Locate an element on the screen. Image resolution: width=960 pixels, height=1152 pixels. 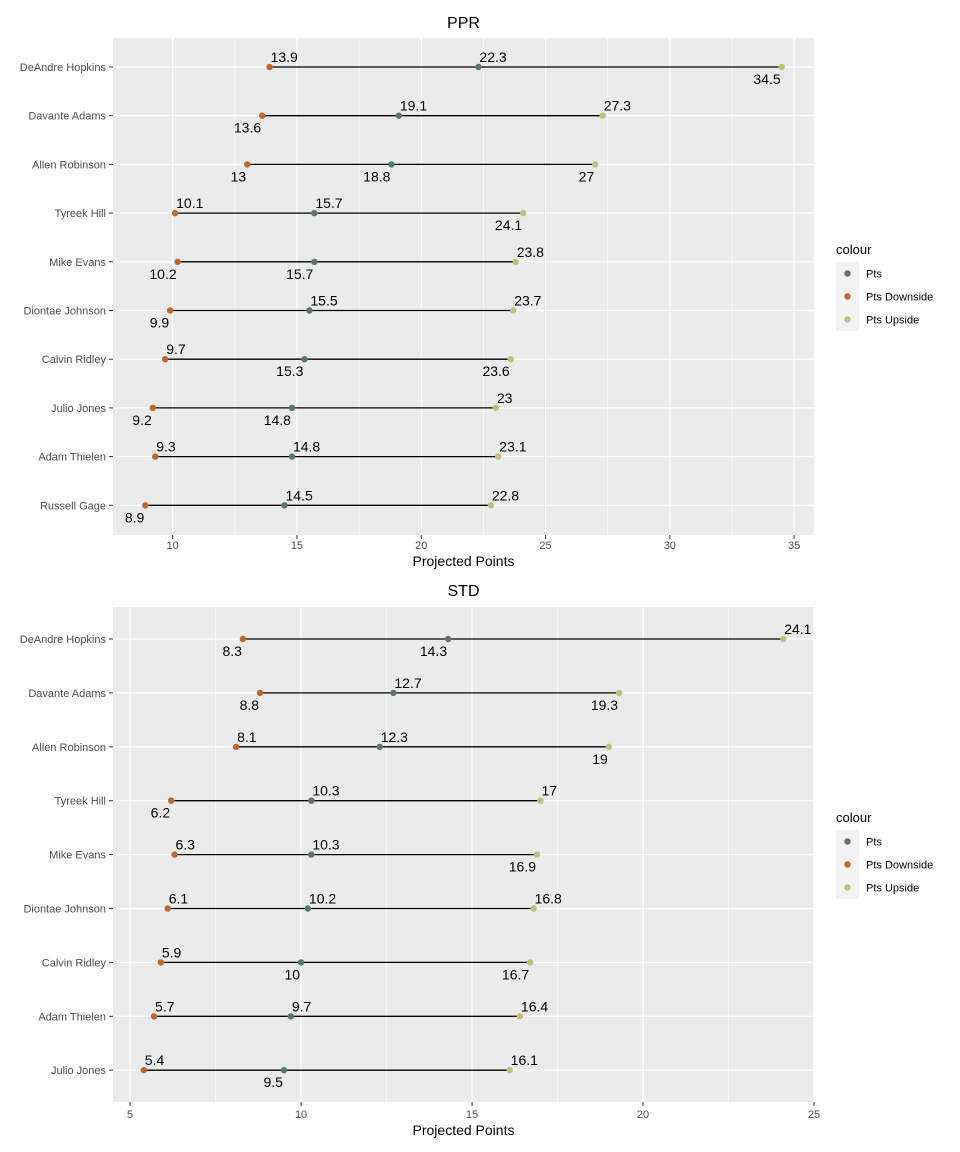
y-tick-label: Allen Robinson is located at coordinates (69, 165).